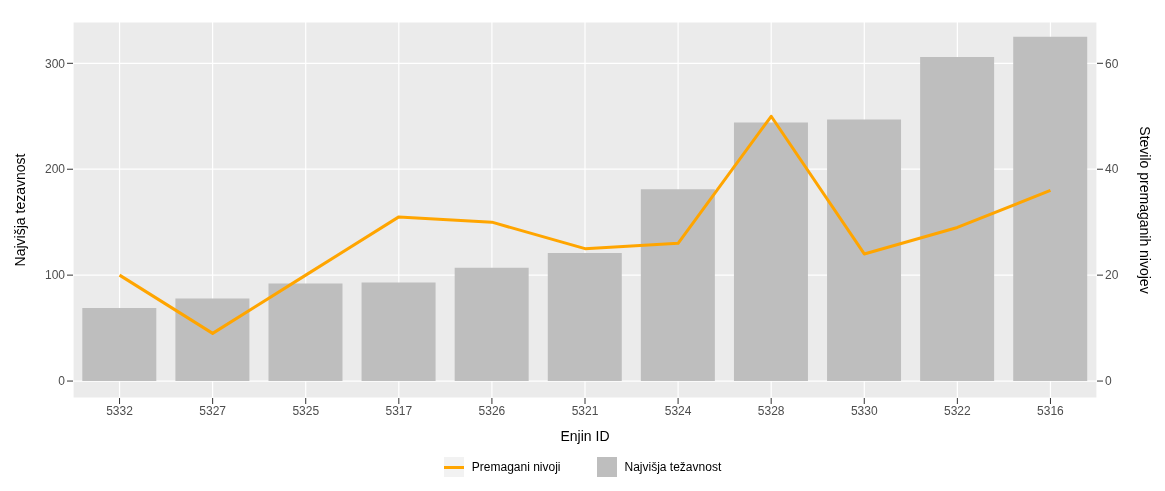  I want to click on x-tick-label: 5328, so click(771, 410).